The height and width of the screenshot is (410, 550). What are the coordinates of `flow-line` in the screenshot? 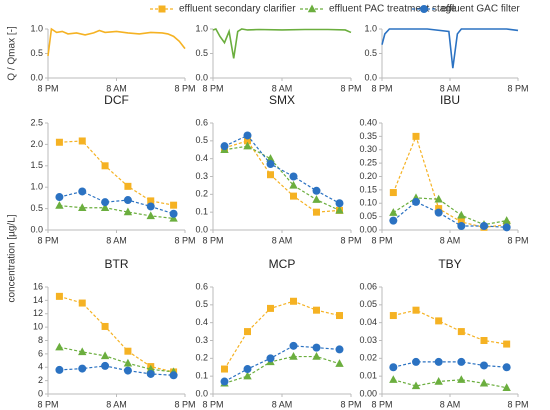 It's located at (282, 43).